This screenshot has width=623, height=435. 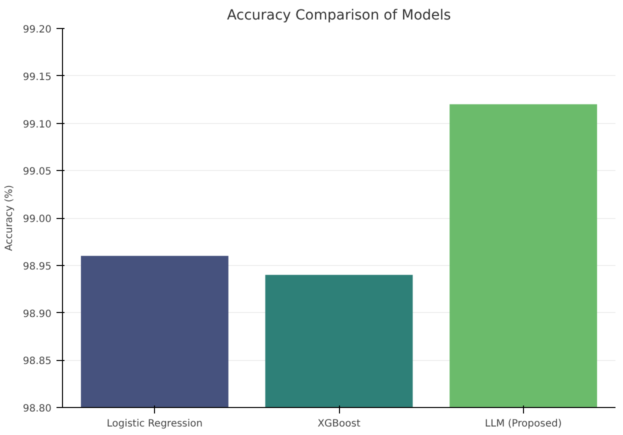 I want to click on chart-title: Accuracy Comparison of Models, so click(x=339, y=16).